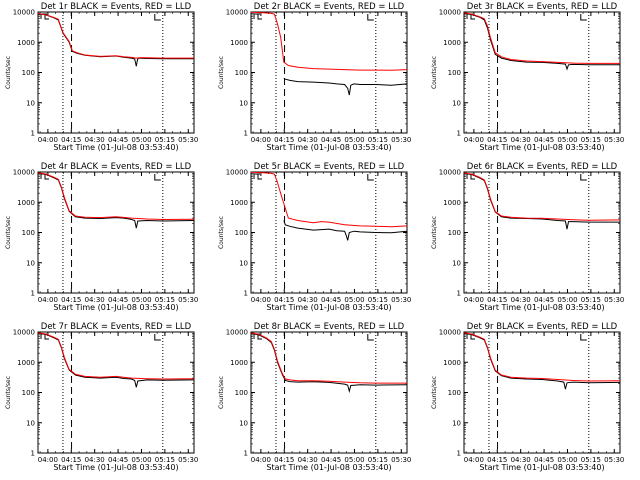 The image size is (640, 480). What do you see at coordinates (116, 167) in the screenshot?
I see `panel-title: Det 4r BLACK = Events, RED = LLD` at bounding box center [116, 167].